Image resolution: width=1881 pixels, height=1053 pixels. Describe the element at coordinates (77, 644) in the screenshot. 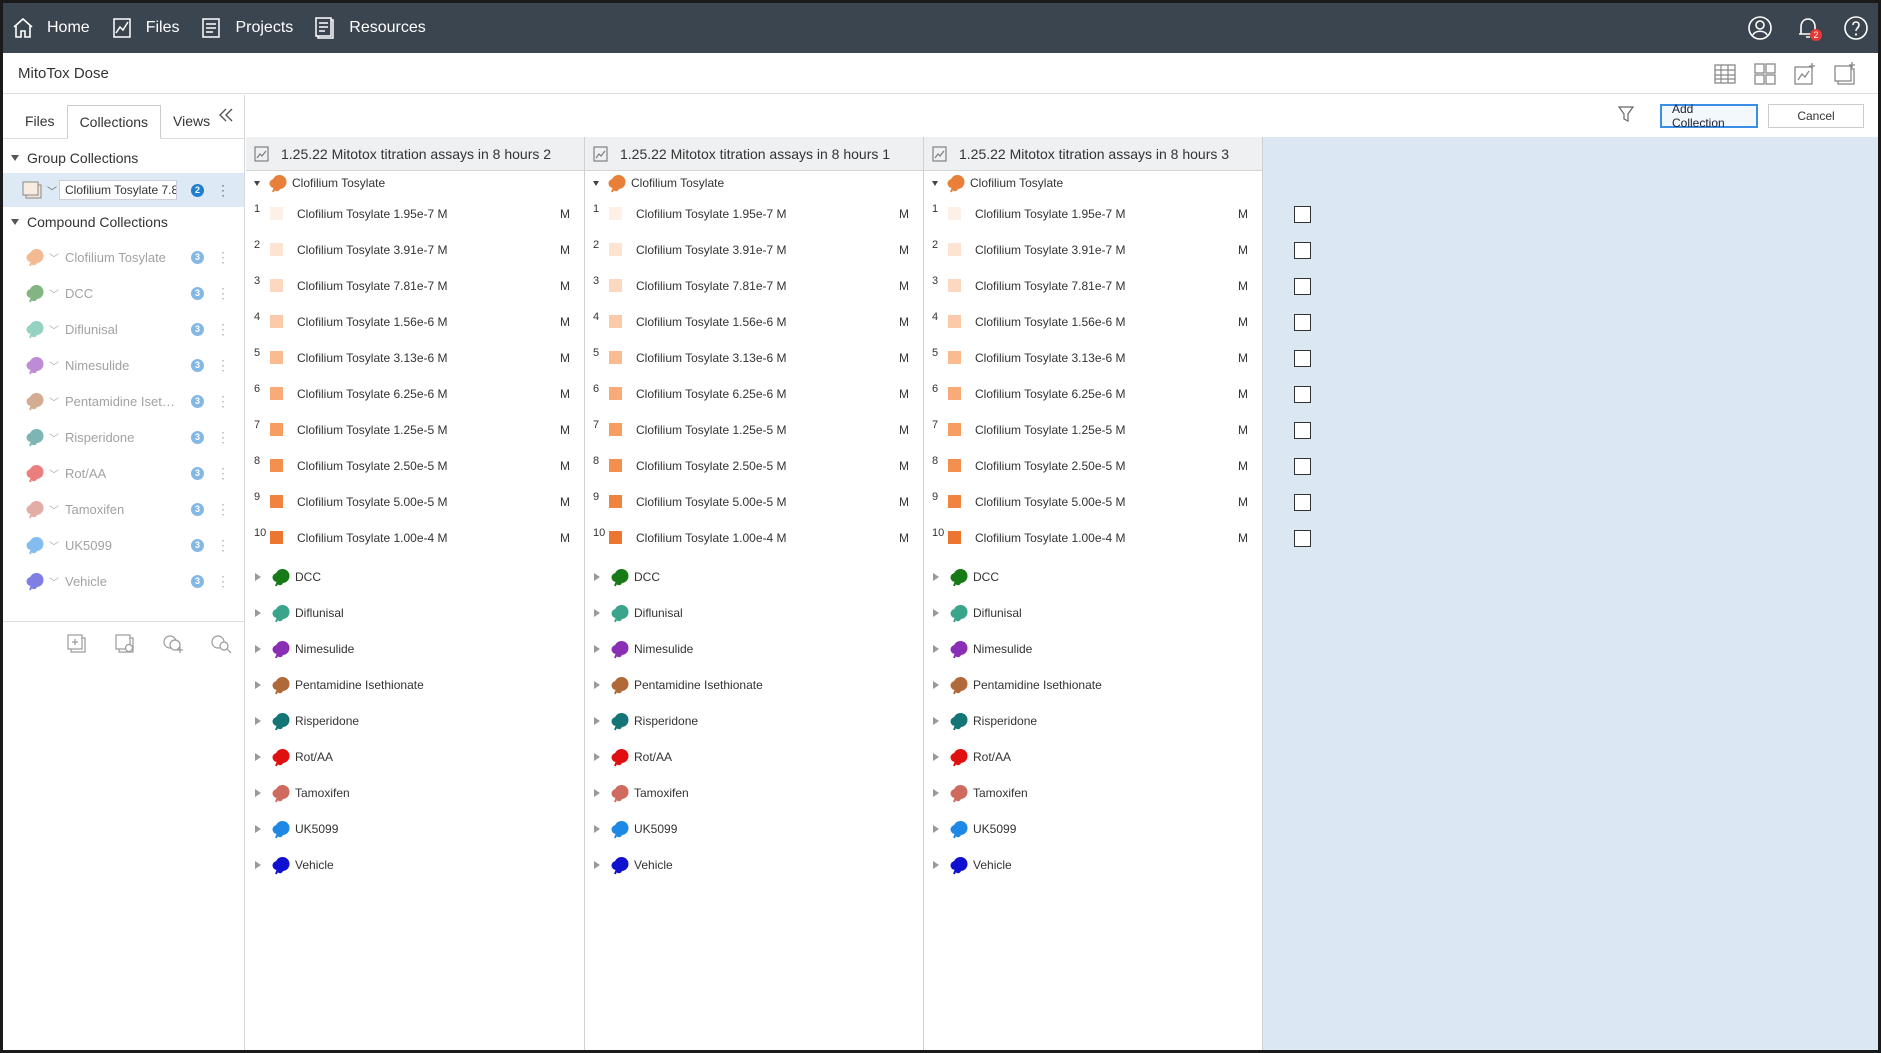

I see `new-collection-button` at that location.